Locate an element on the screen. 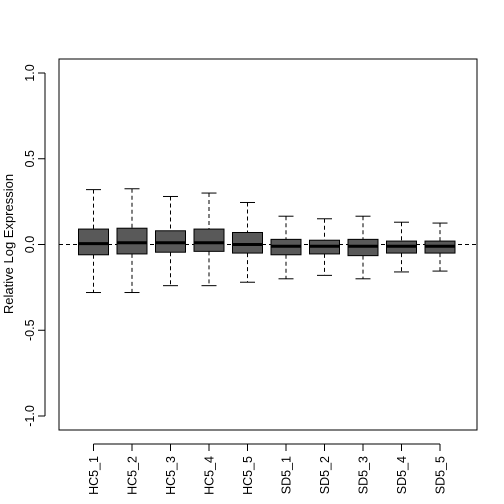 The height and width of the screenshot is (504, 504). x-tick-label: SD5_5 is located at coordinates (441, 475).